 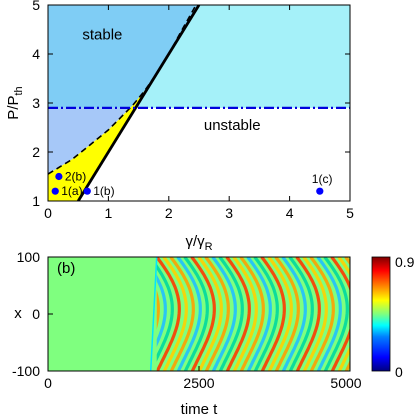 I want to click on x-tick-label: 5, so click(x=350, y=213).